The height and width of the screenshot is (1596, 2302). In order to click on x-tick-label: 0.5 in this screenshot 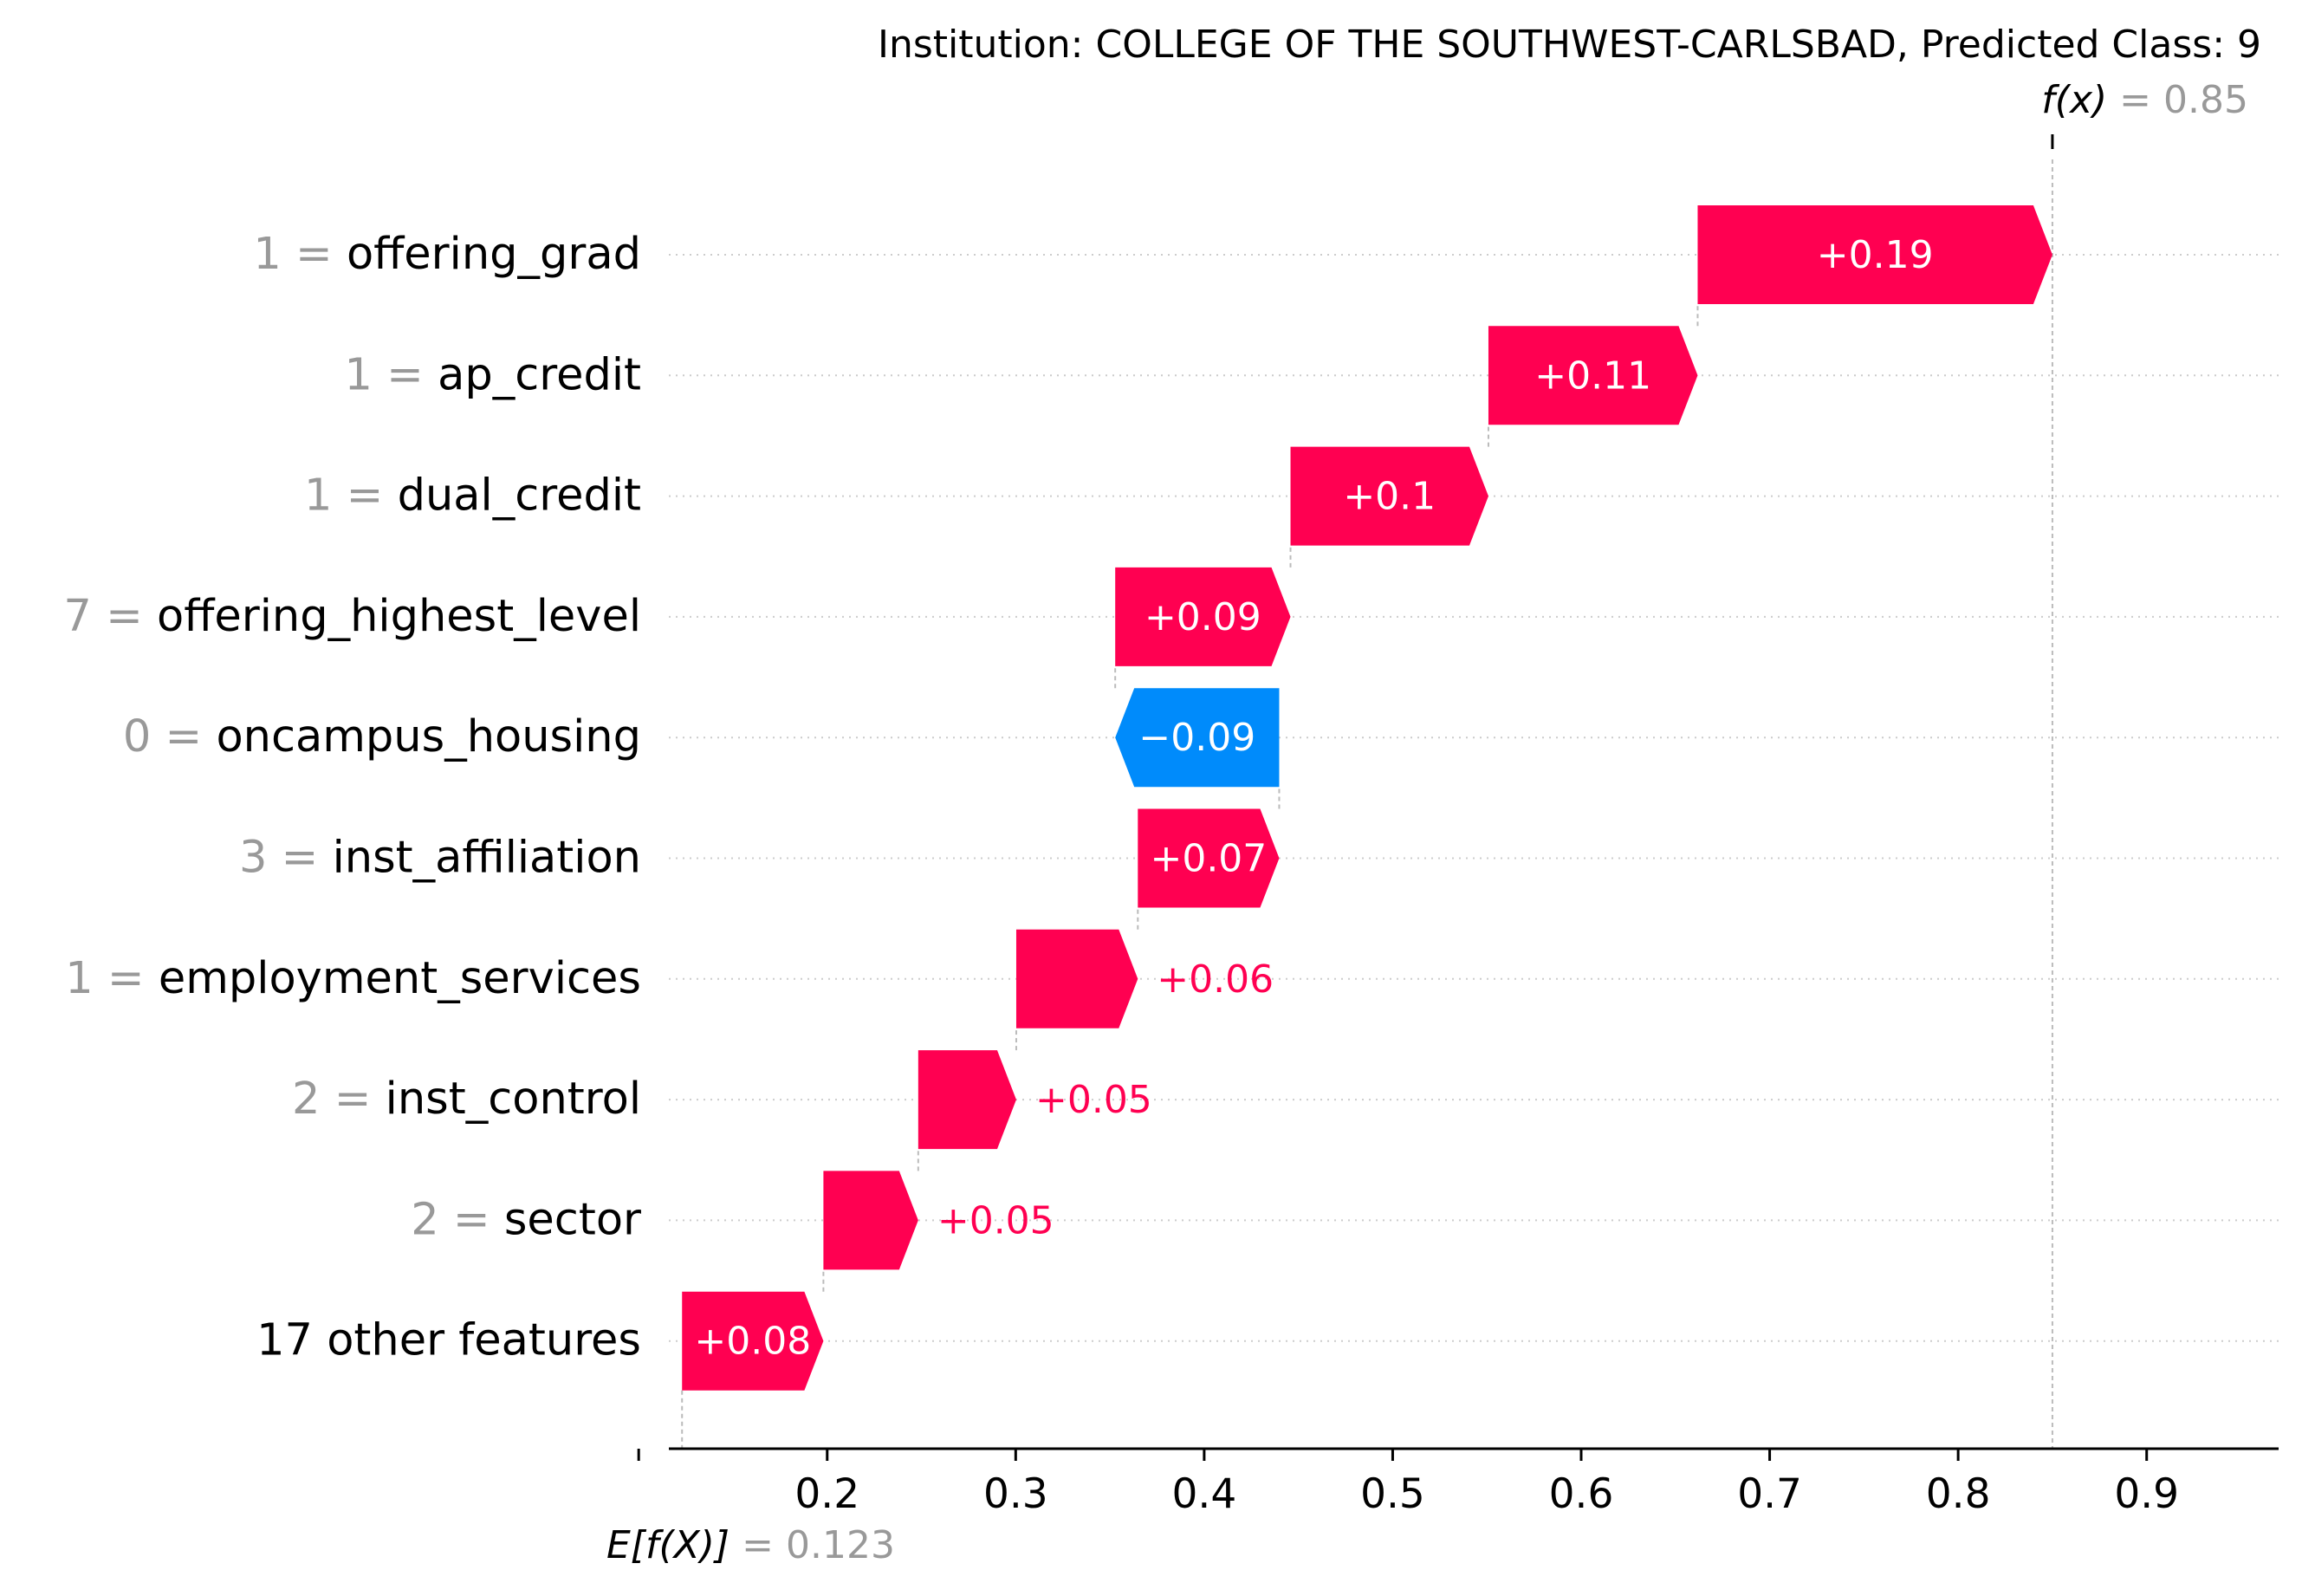, I will do `click(1392, 1494)`.